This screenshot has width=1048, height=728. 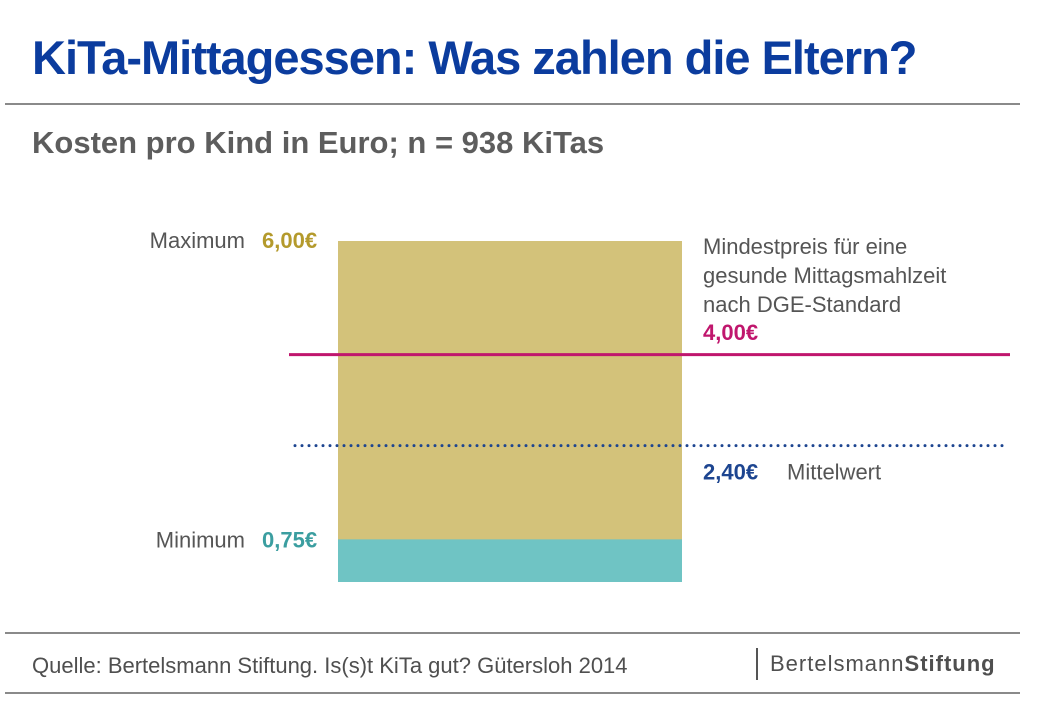 What do you see at coordinates (289, 539) in the screenshot?
I see `minimum-value: 0,75€` at bounding box center [289, 539].